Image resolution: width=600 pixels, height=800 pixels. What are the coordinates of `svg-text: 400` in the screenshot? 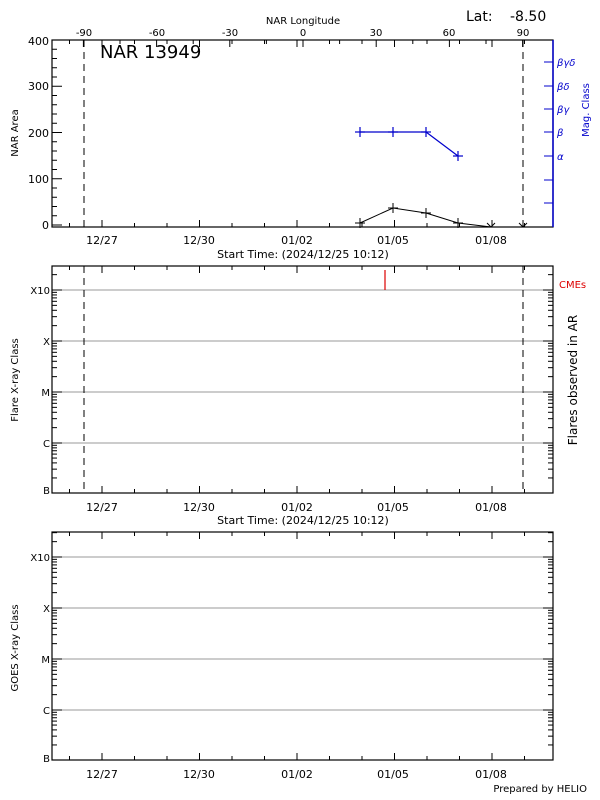 It's located at (38, 41).